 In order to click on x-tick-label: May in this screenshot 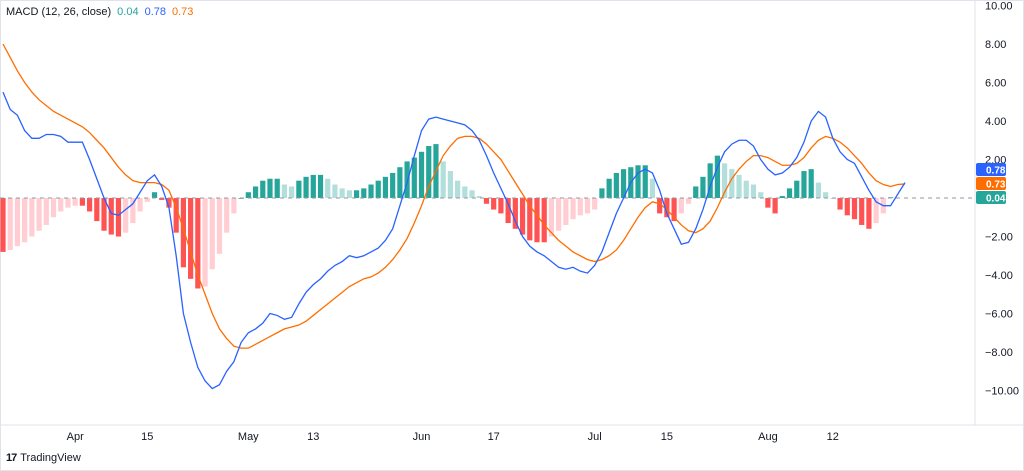, I will do `click(248, 437)`.